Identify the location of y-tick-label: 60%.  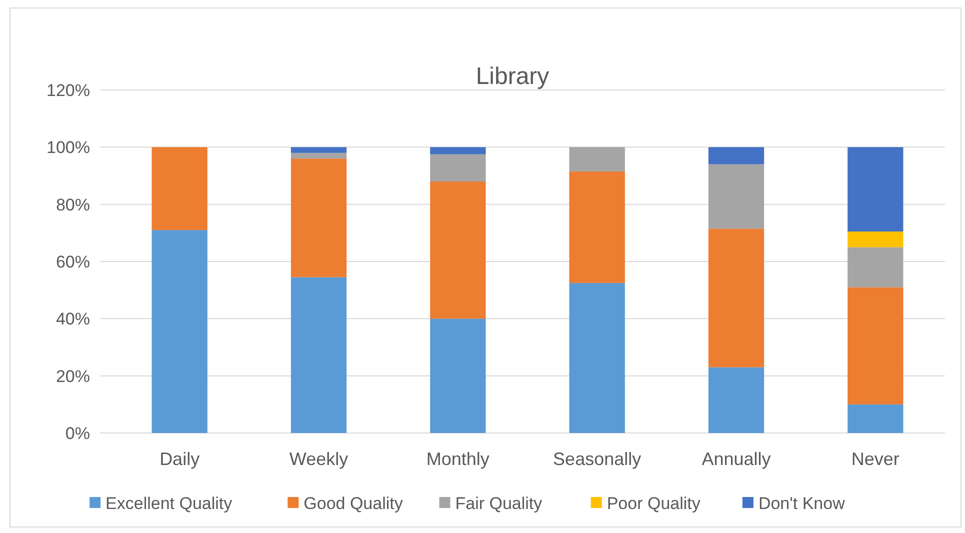
(73, 262).